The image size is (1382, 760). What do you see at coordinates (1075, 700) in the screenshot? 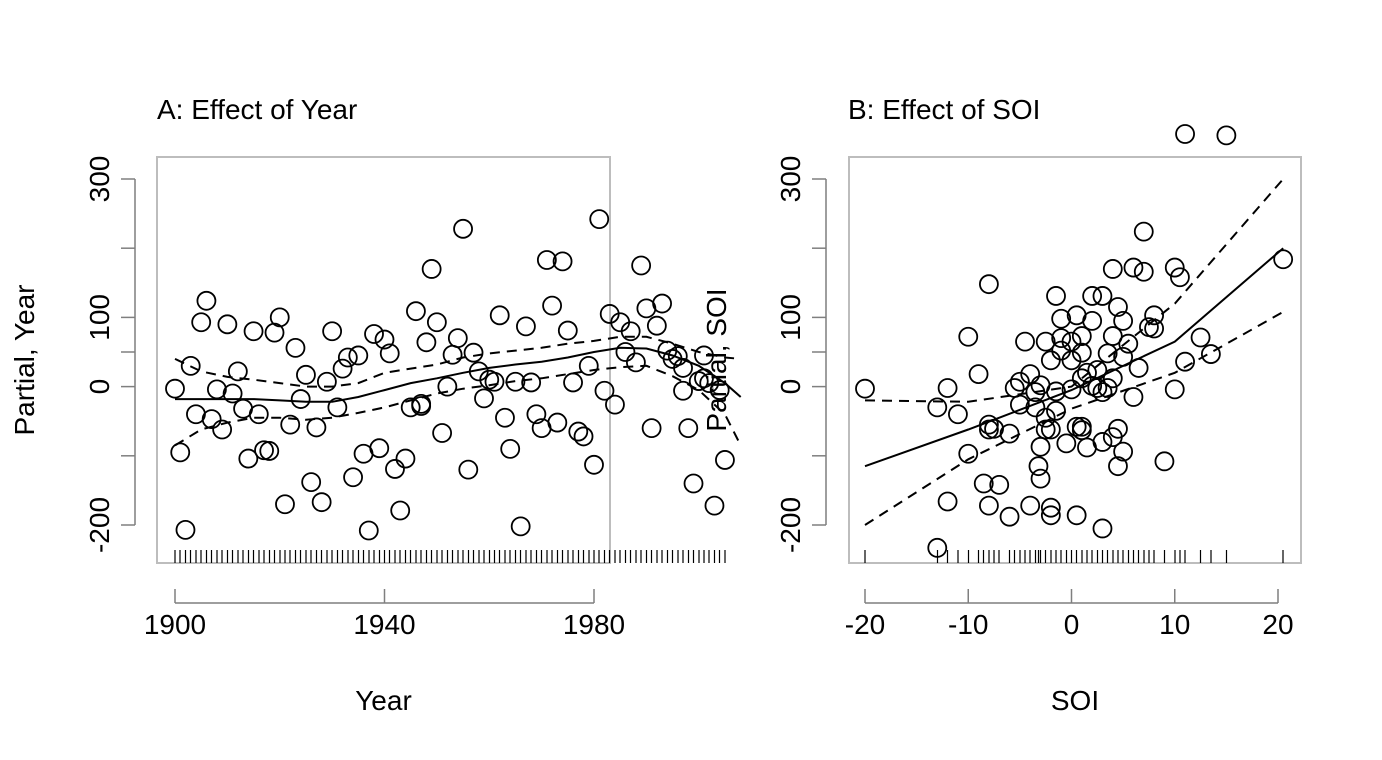
I see `panel-b-x-label: SOI` at bounding box center [1075, 700].